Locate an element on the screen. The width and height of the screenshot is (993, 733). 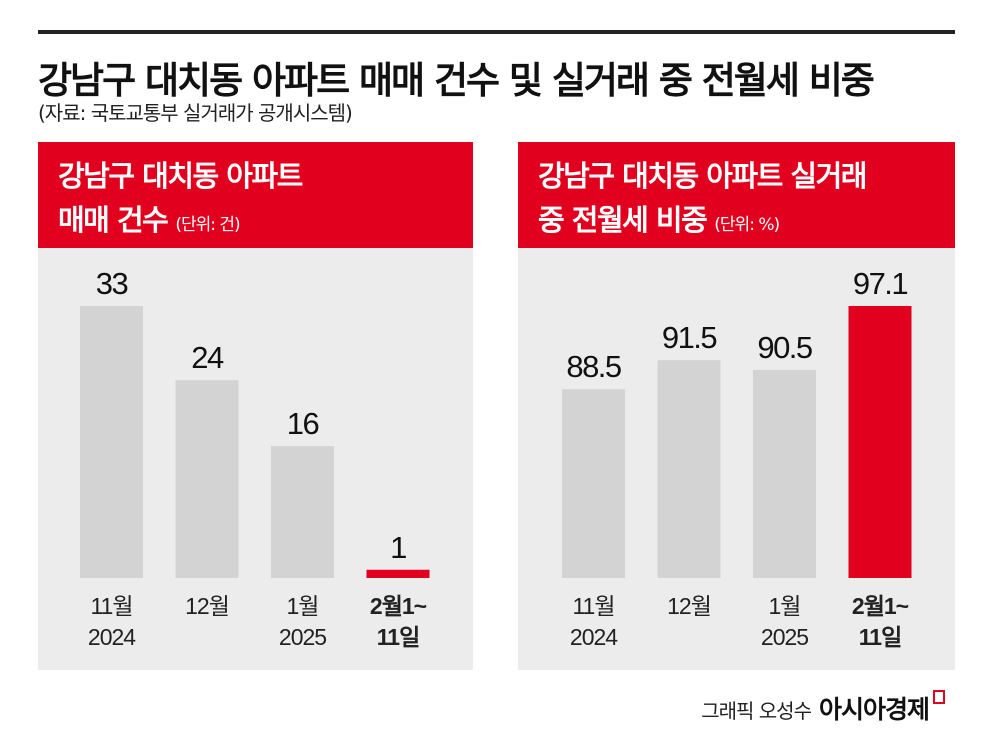
source-note: (자료: 국토교통부 실거래가 공개시스템) is located at coordinates (195, 113).